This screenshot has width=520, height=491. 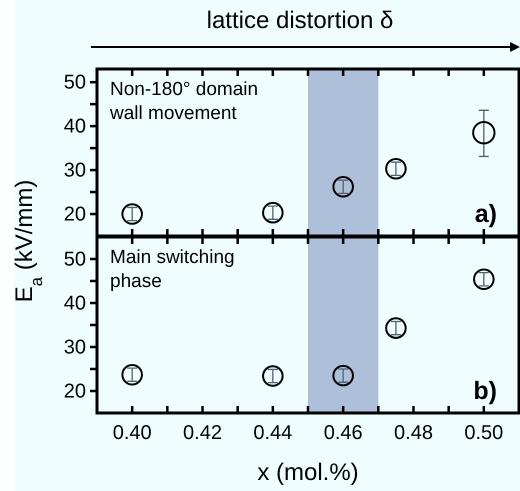 I want to click on x-tick-label: 0.44, so click(x=272, y=433).